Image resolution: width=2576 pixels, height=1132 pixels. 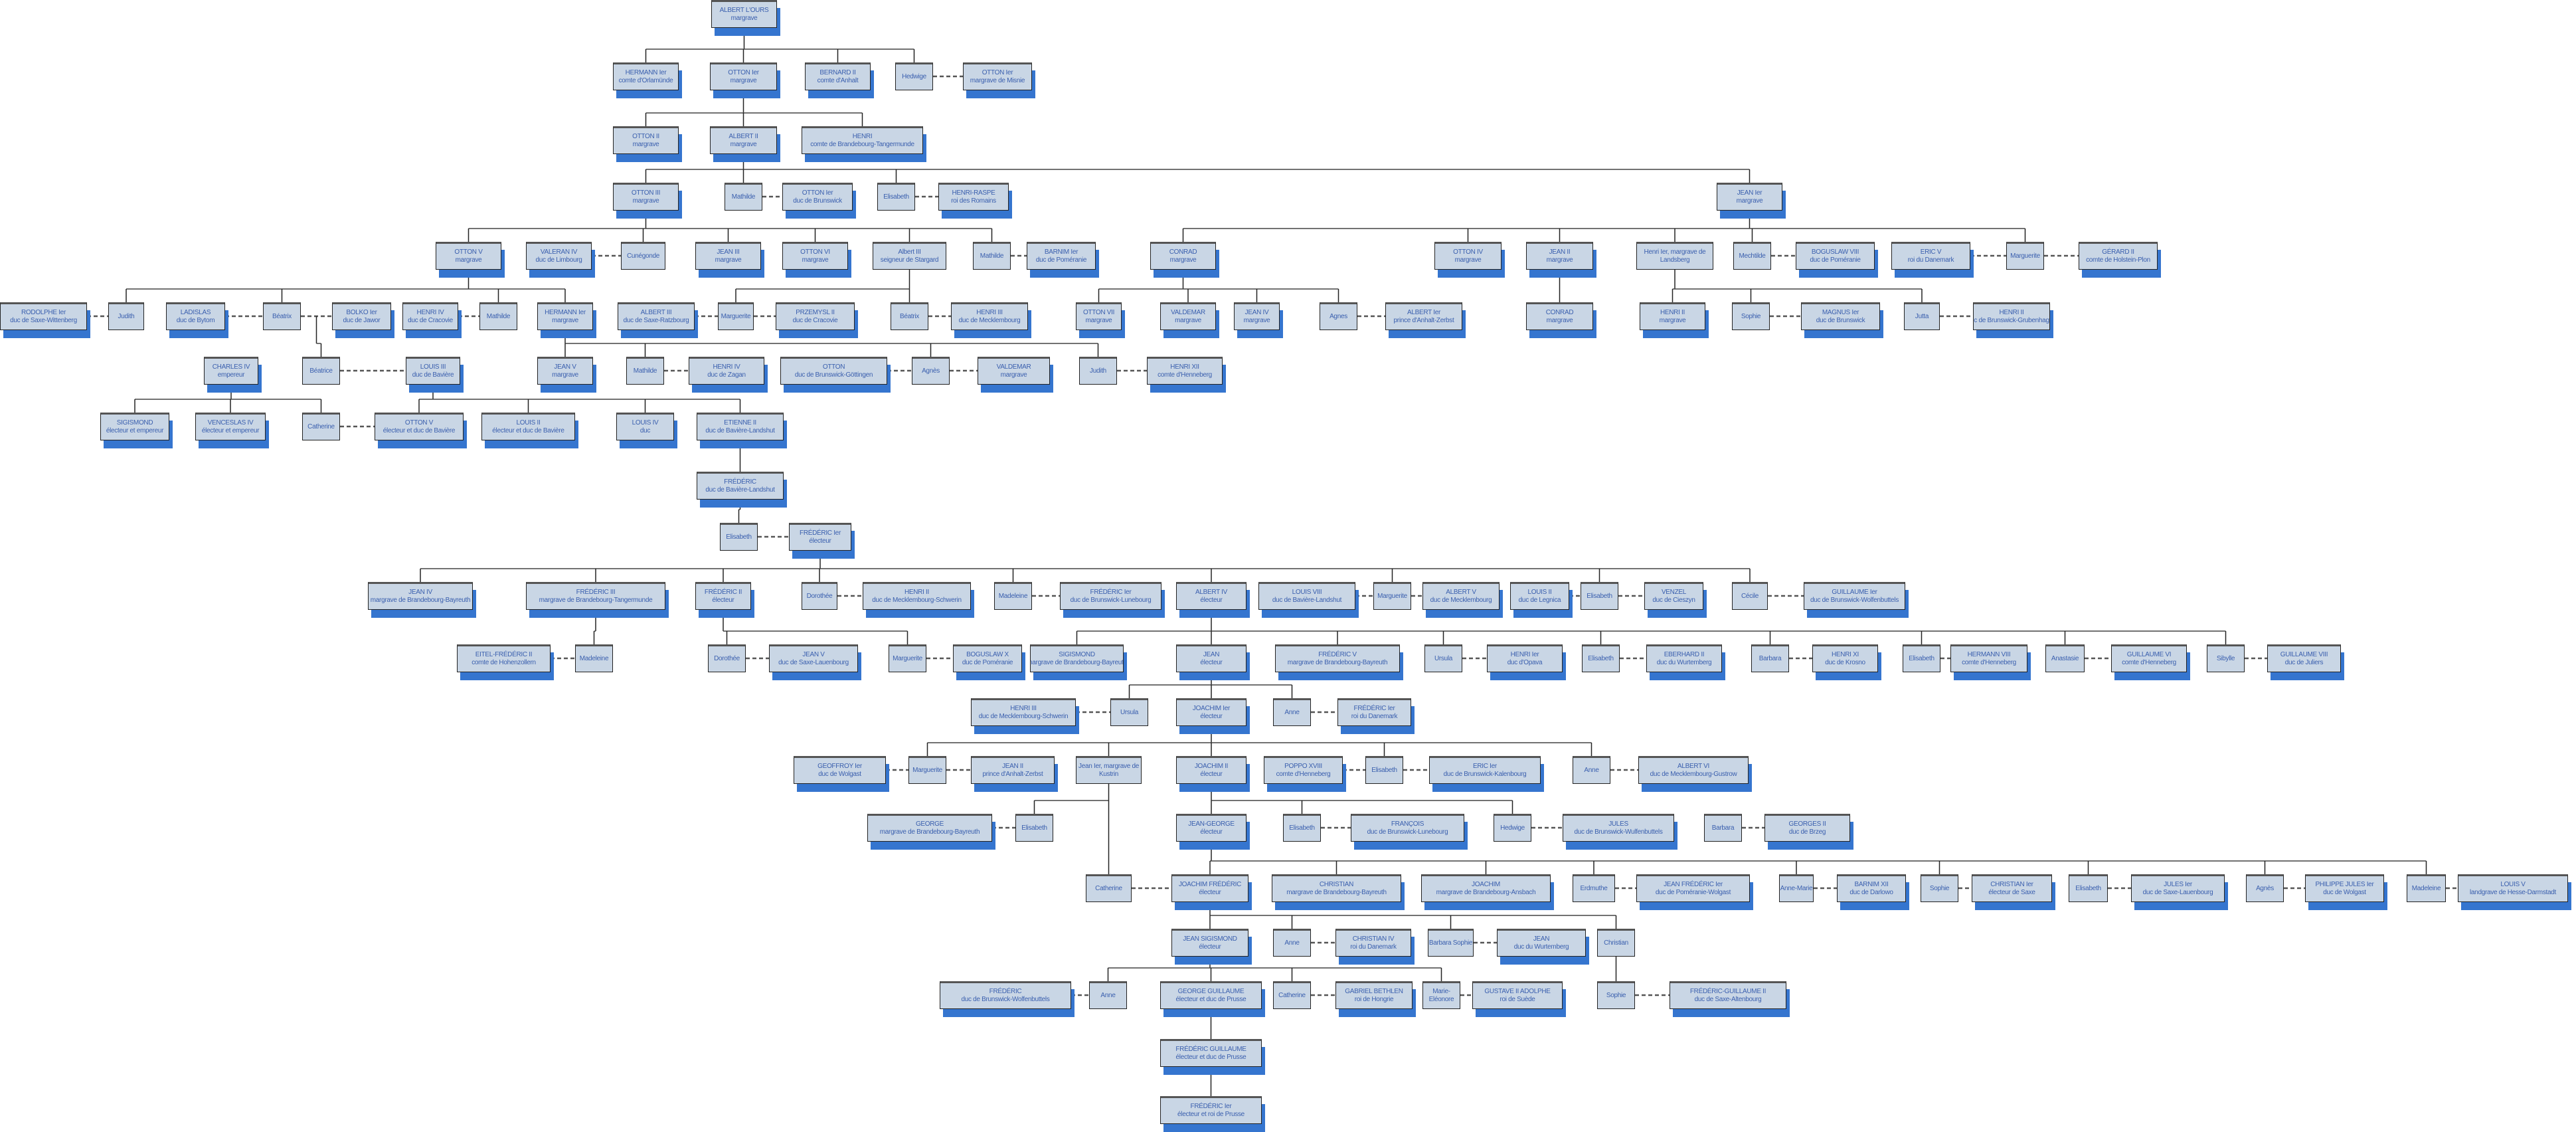 I want to click on person-node-francois: FRANÇOIS duc de Brunswick-Lunebourg, so click(x=1407, y=828).